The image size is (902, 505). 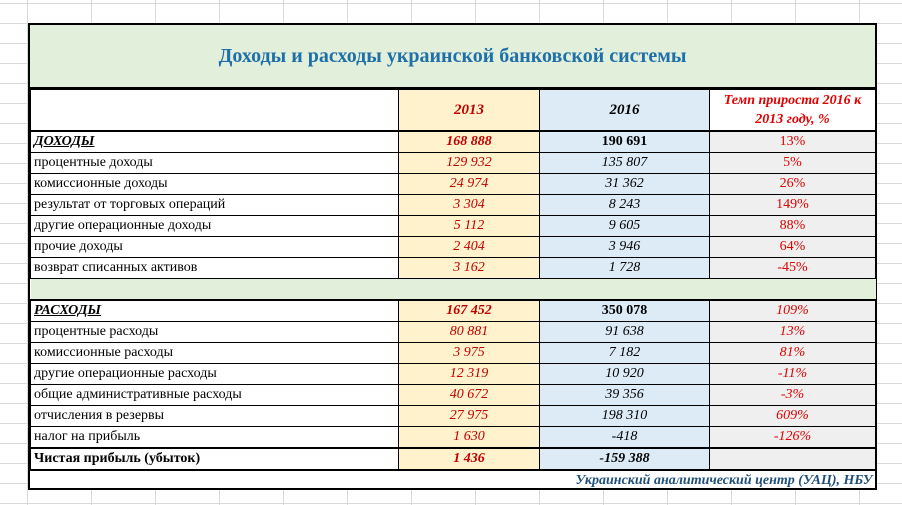 I want to click on net-profit-row: Чистая прибыль (убыток) 1 436 -159 388, so click(x=453, y=459).